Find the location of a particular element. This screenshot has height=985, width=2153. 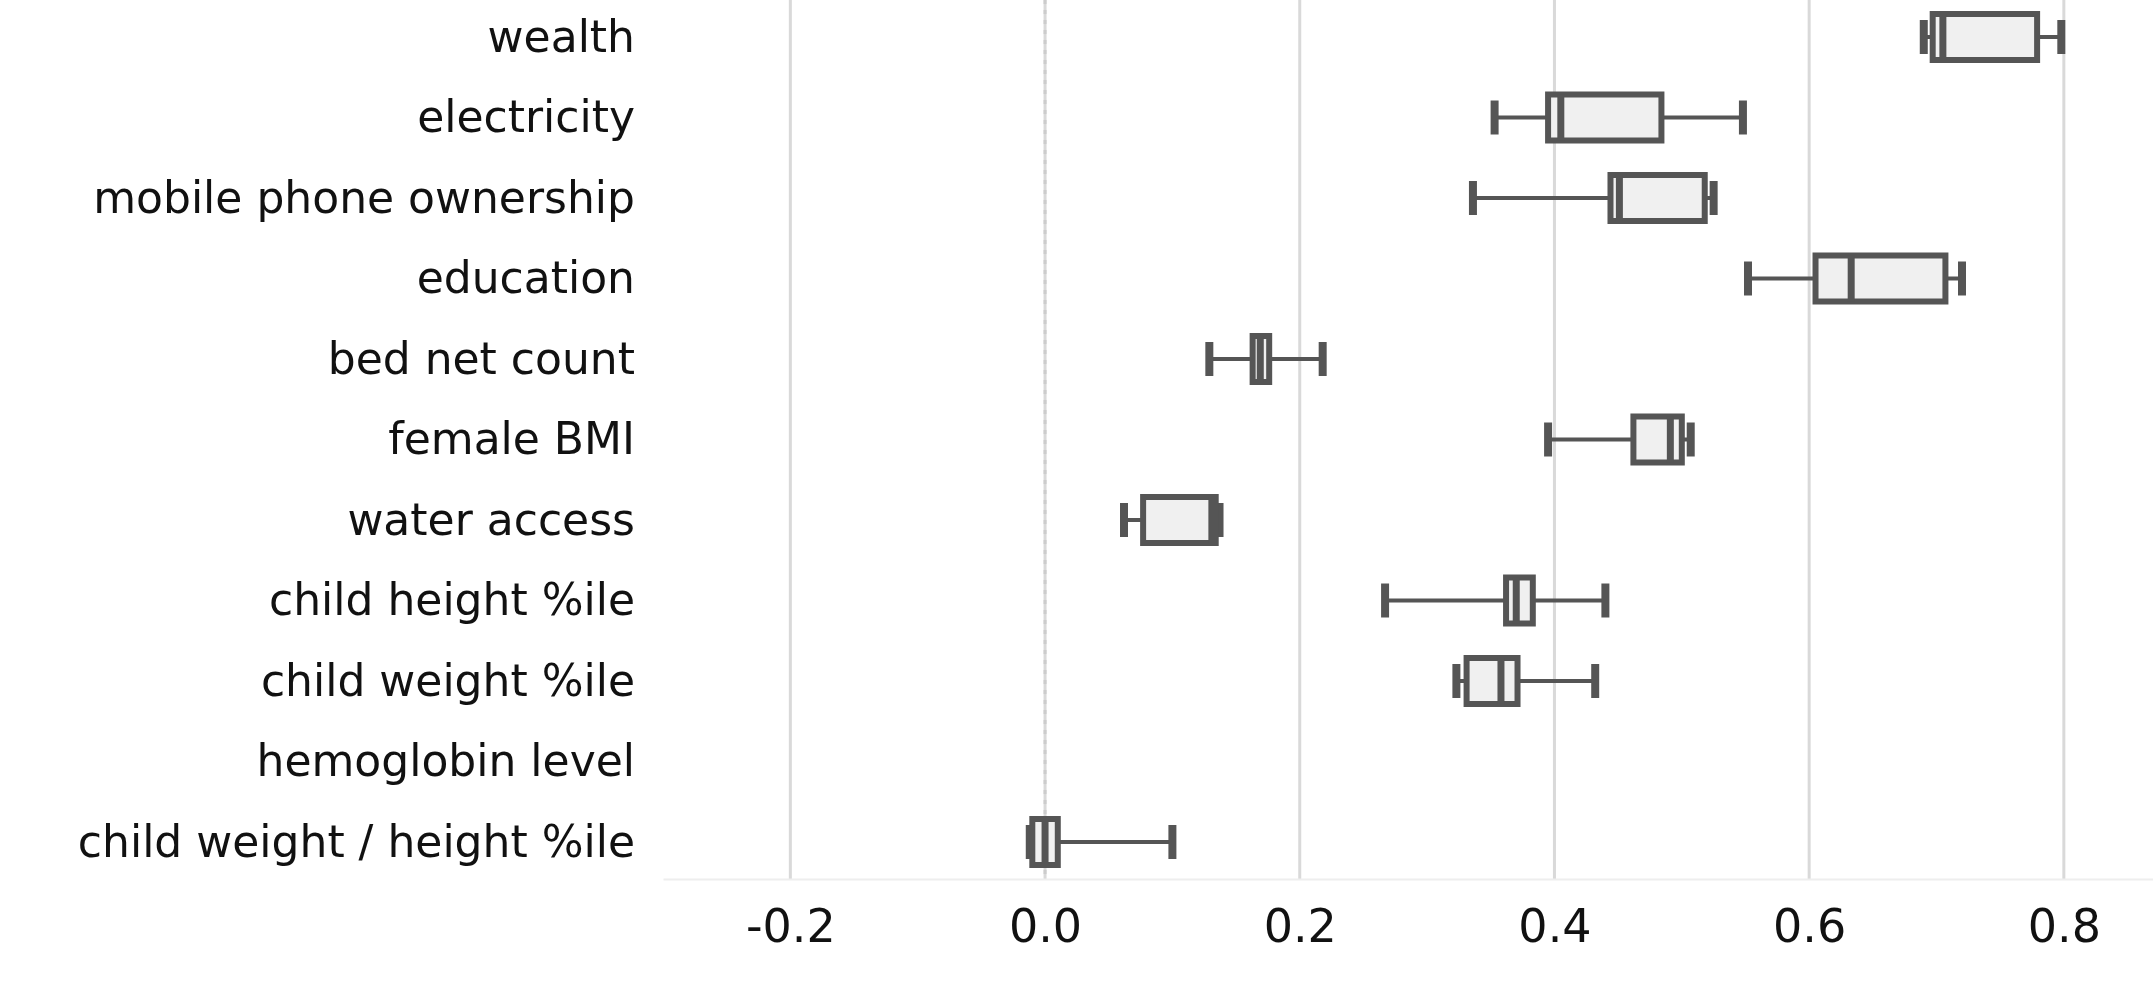

x-tick-label: 0.6 is located at coordinates (1810, 925).